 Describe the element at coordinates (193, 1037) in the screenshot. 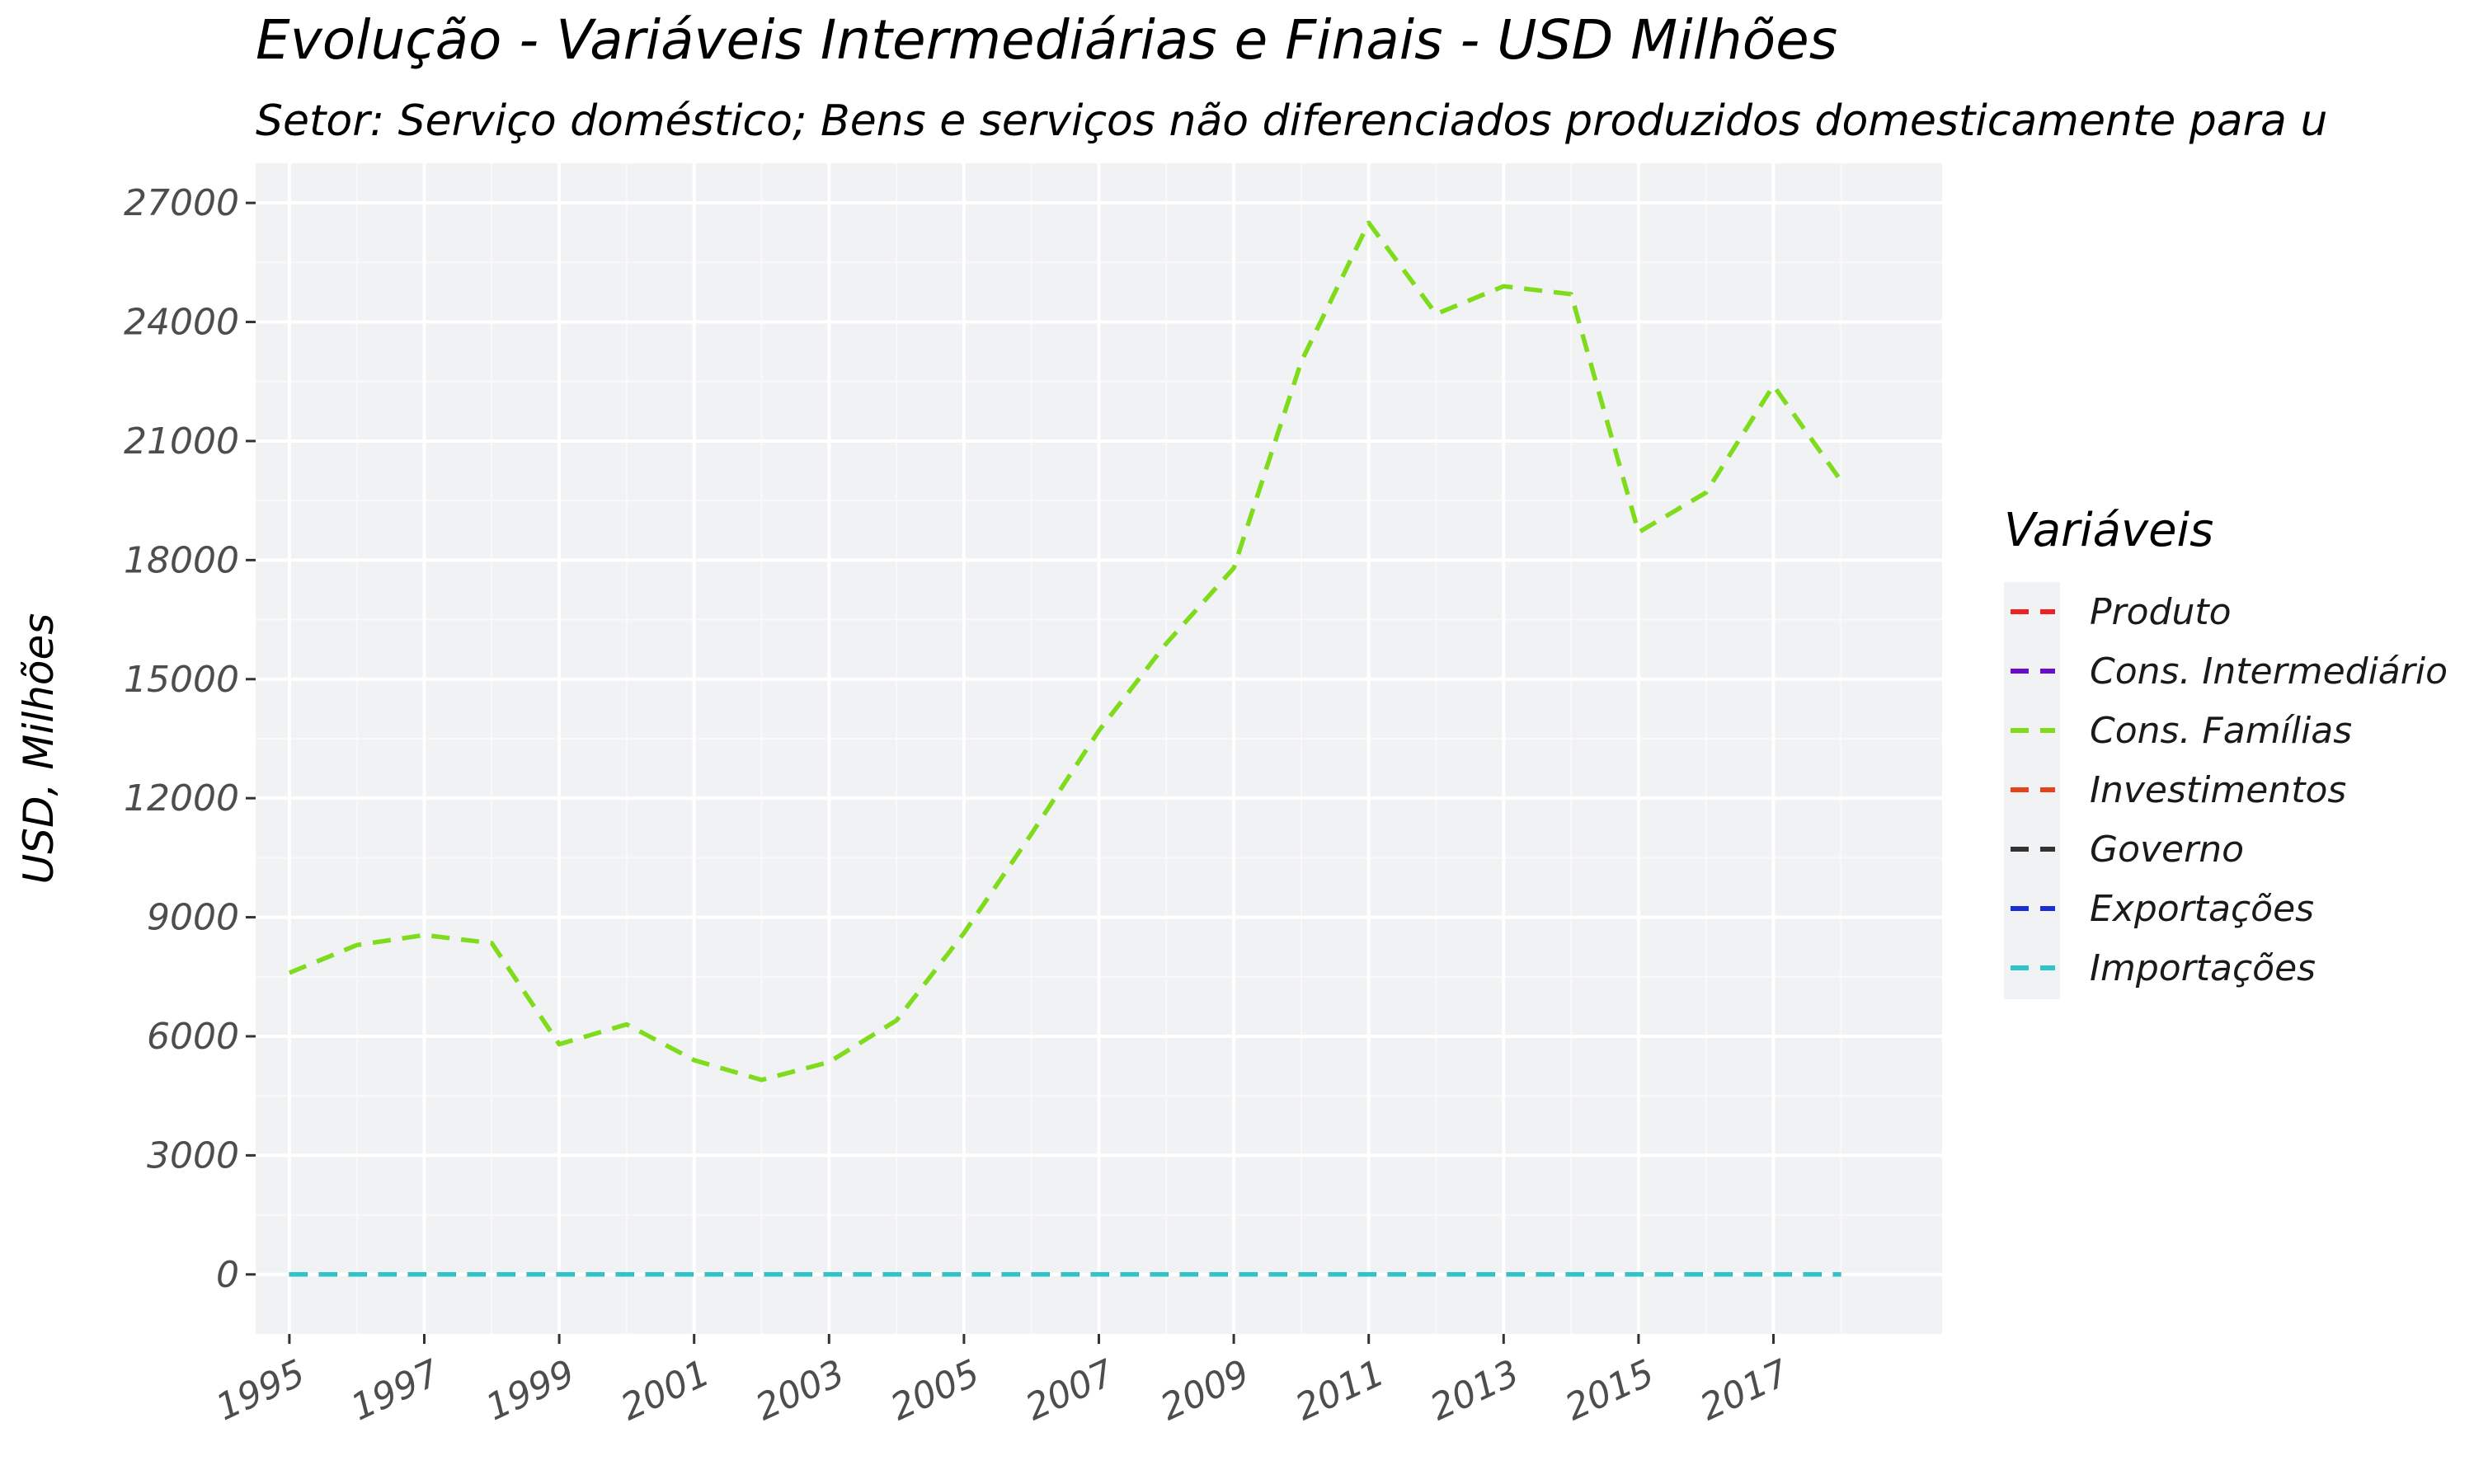

I see `y-tick-label: 6000` at that location.